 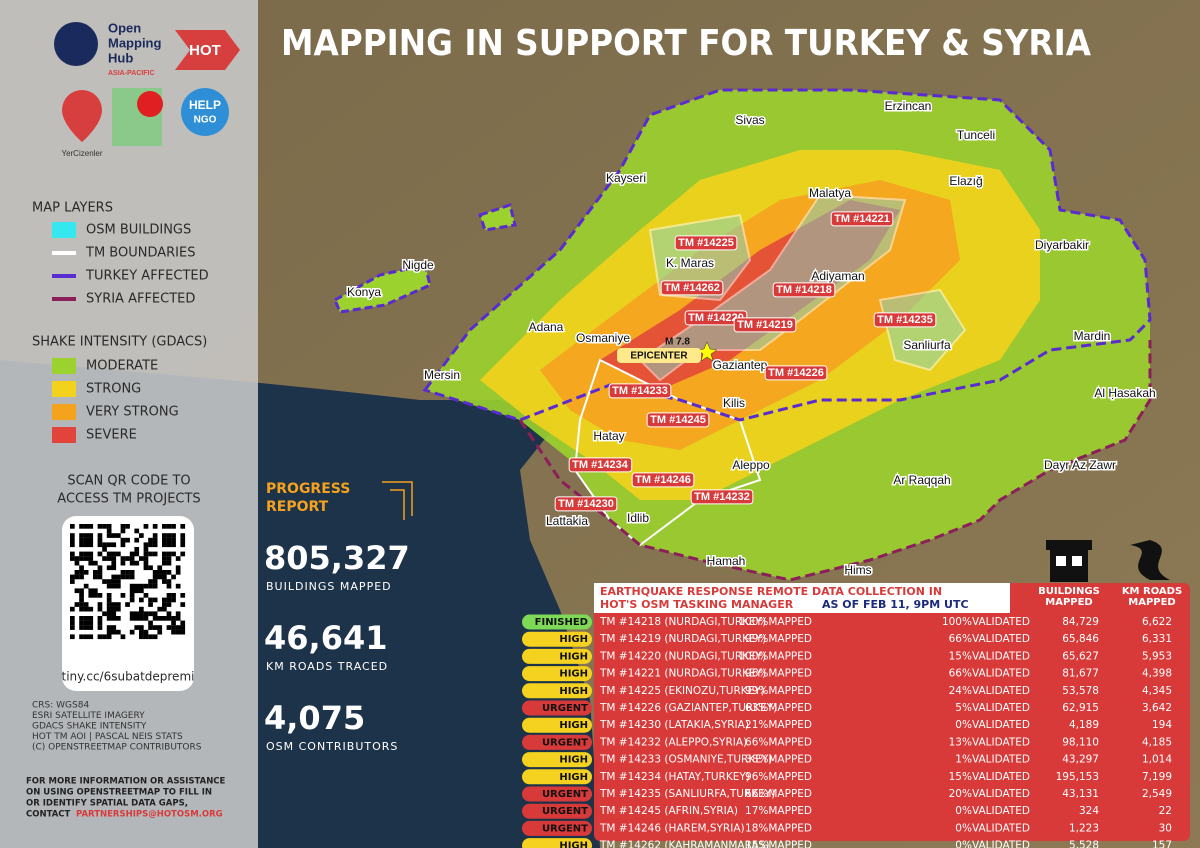 What do you see at coordinates (418, 265) in the screenshot?
I see `place-label: Nigde` at bounding box center [418, 265].